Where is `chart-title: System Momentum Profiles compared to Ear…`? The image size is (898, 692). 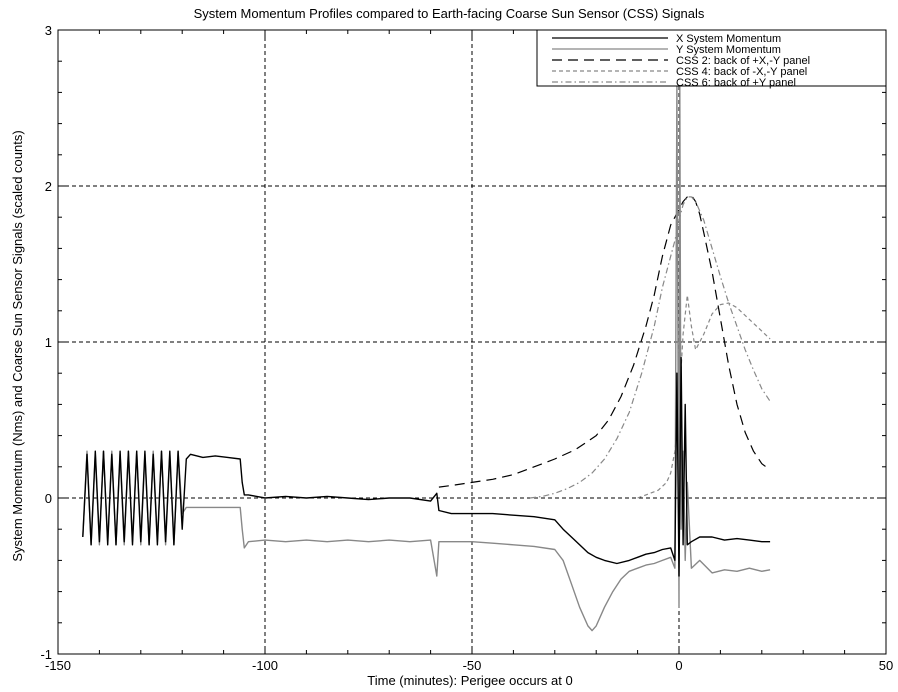 chart-title: System Momentum Profiles compared to Ear… is located at coordinates (449, 13).